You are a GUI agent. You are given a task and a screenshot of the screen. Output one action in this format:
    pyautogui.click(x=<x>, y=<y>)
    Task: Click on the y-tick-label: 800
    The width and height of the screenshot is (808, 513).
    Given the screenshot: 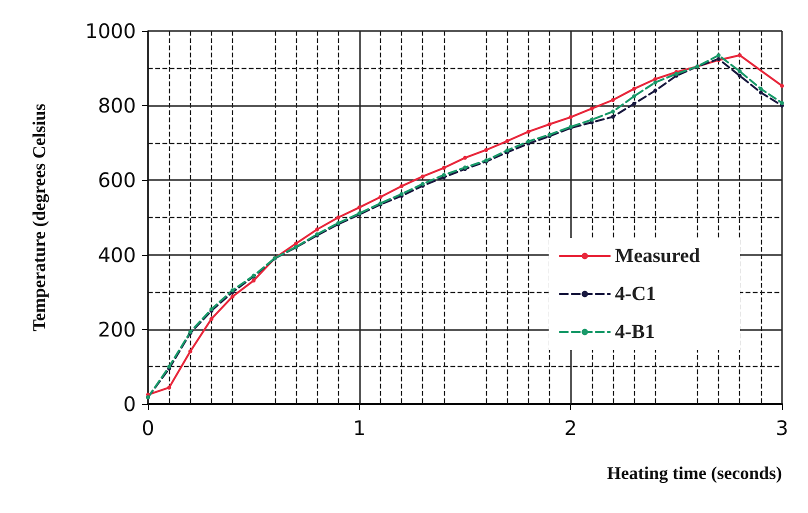 What is the action you would take?
    pyautogui.click(x=117, y=106)
    